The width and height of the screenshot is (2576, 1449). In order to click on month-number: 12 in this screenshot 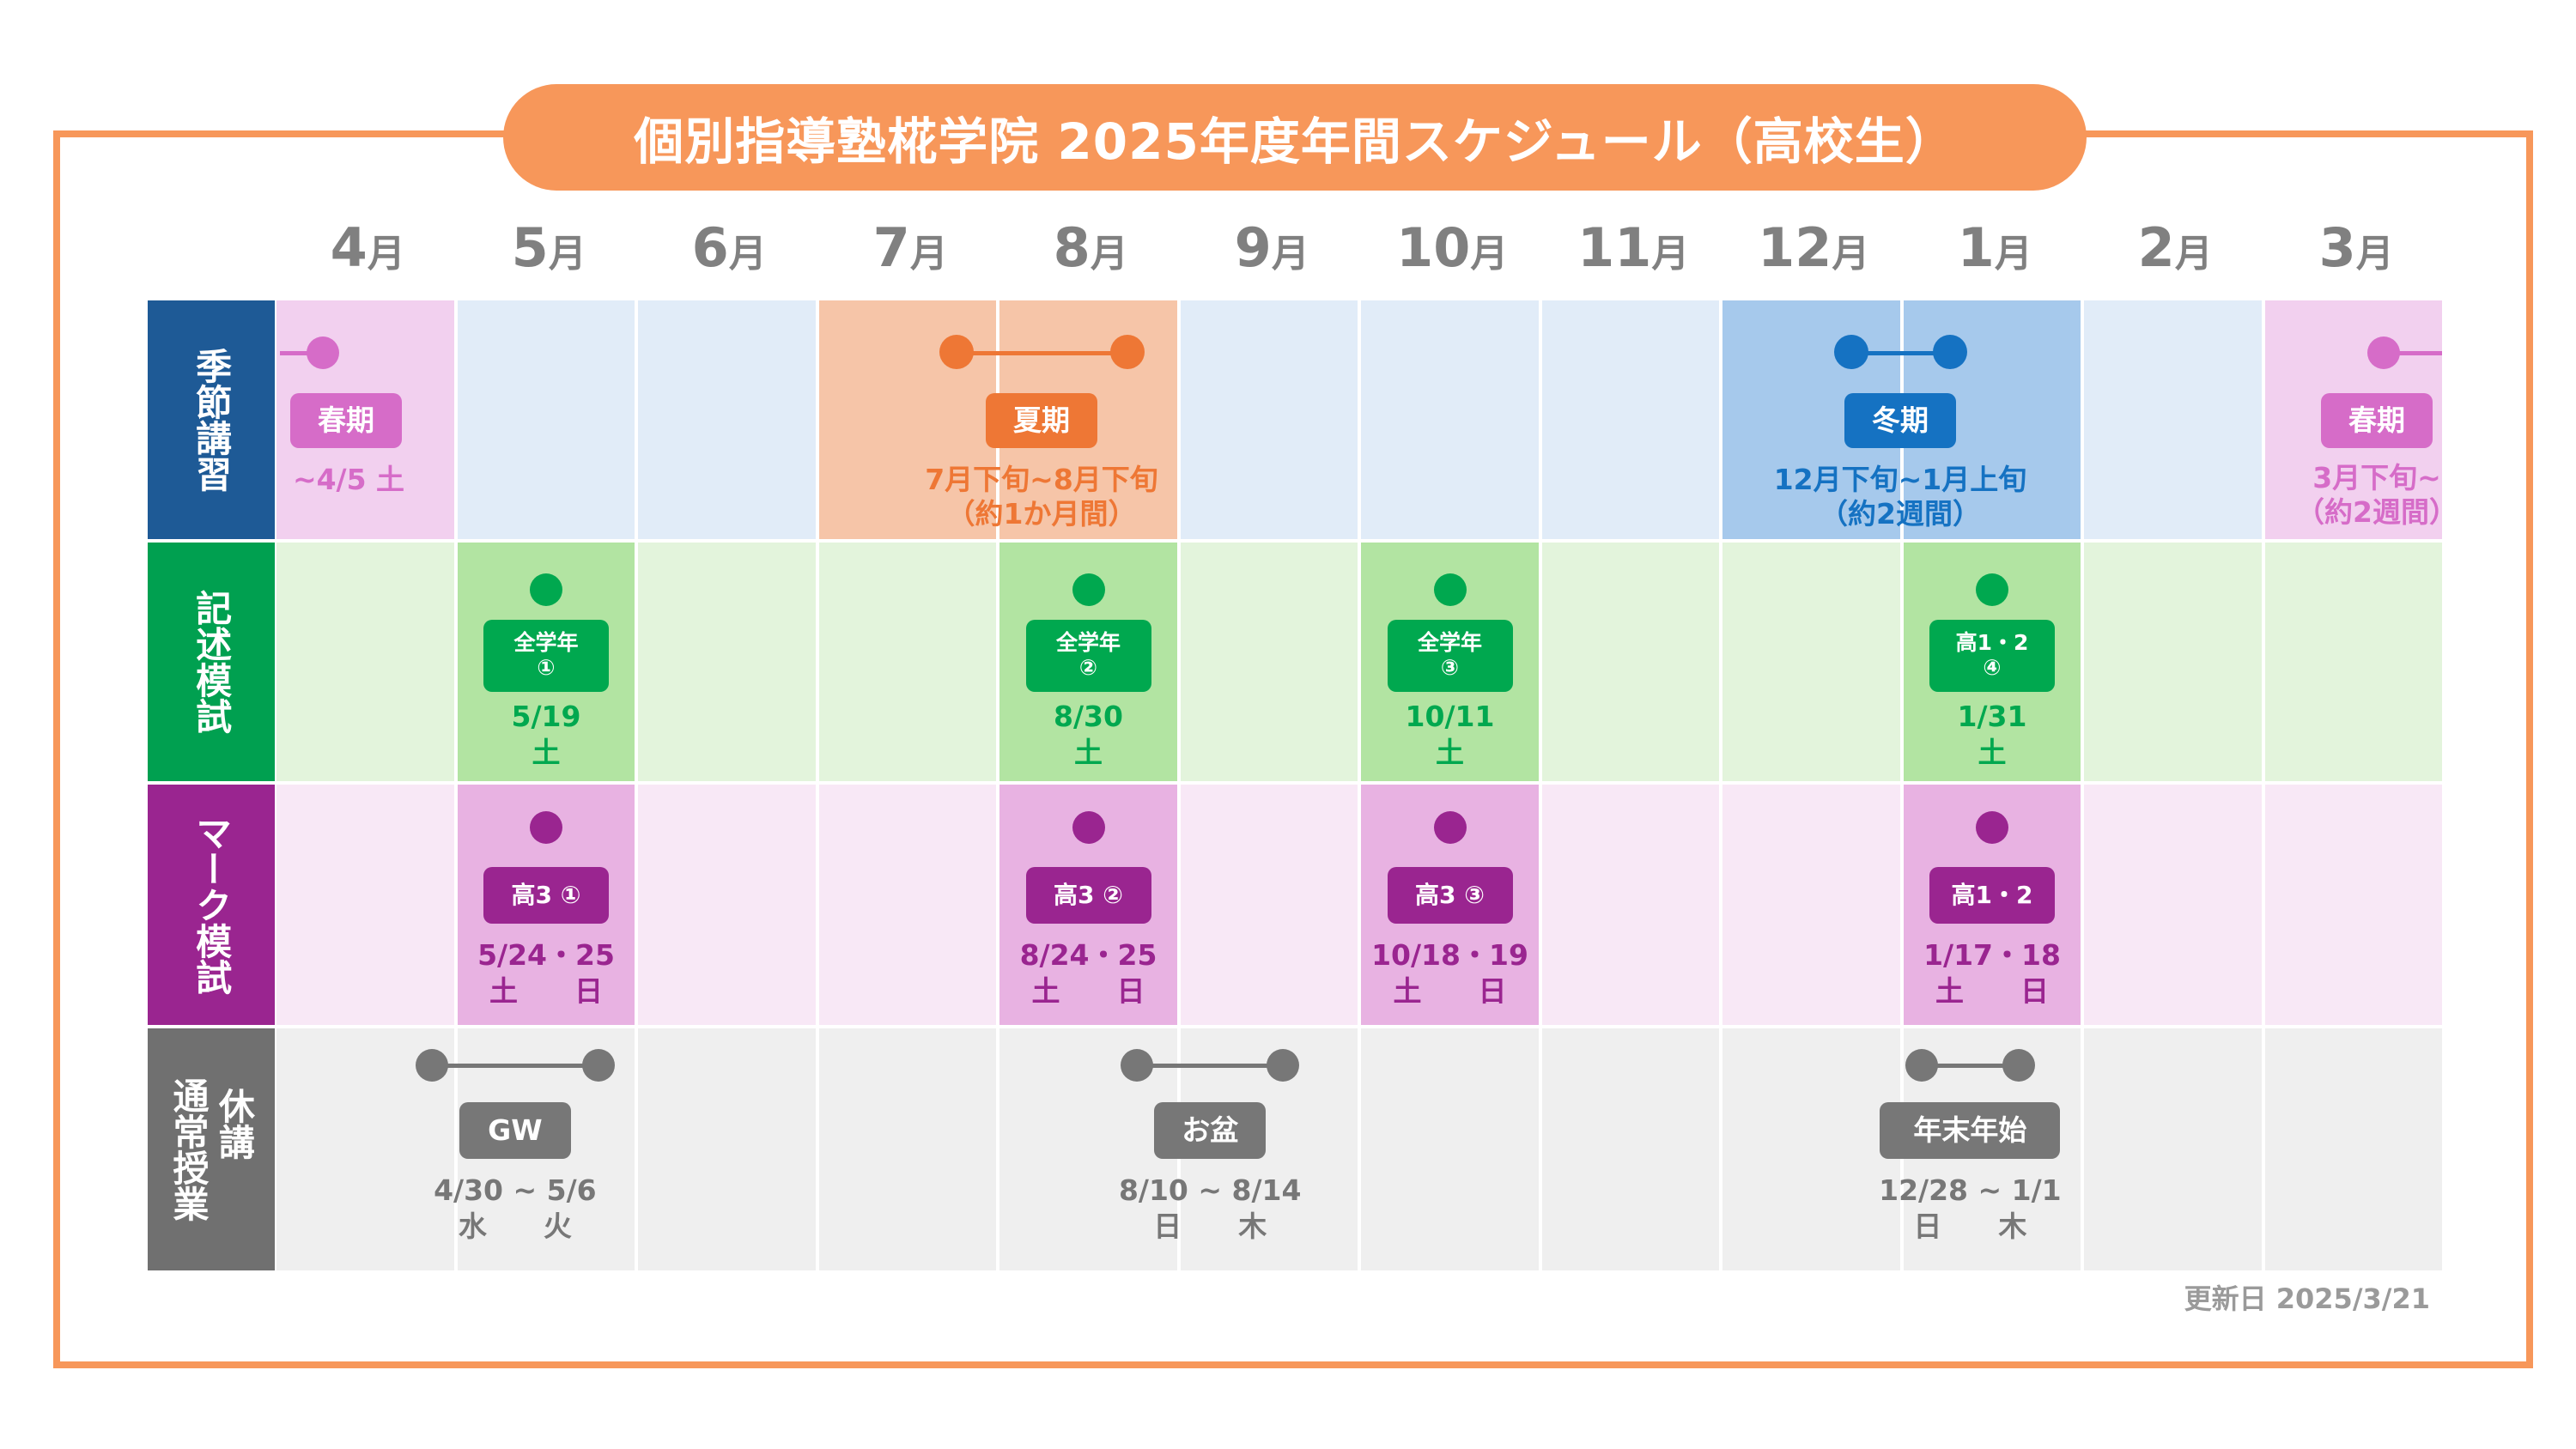, I will do `click(1795, 247)`.